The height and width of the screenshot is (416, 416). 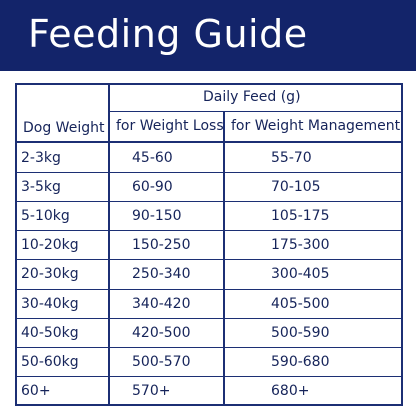 I want to click on column-header-weight-management: for Weight Management, so click(x=316, y=126).